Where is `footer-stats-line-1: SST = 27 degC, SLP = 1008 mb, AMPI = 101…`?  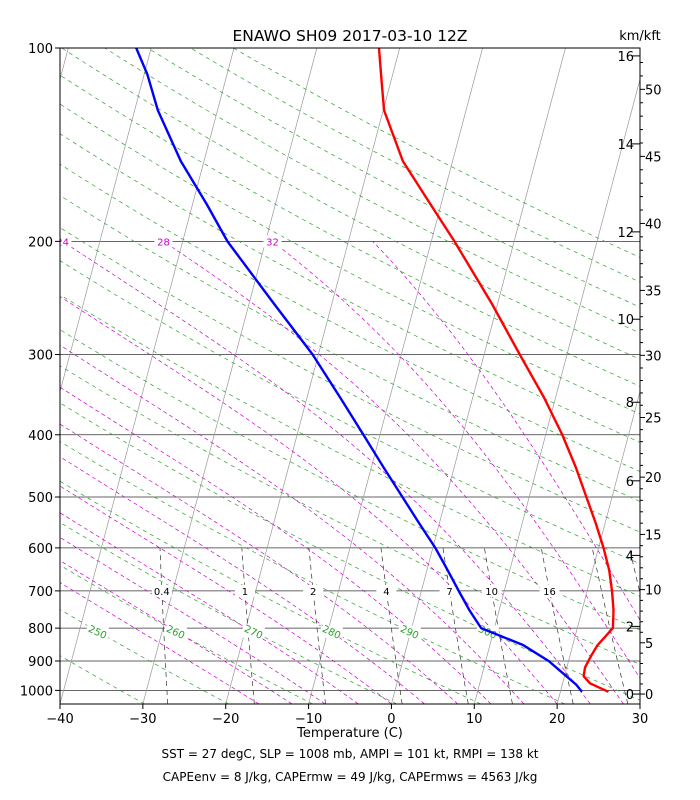 footer-stats-line-1: SST = 27 degC, SLP = 1008 mb, AMPI = 101… is located at coordinates (349, 754).